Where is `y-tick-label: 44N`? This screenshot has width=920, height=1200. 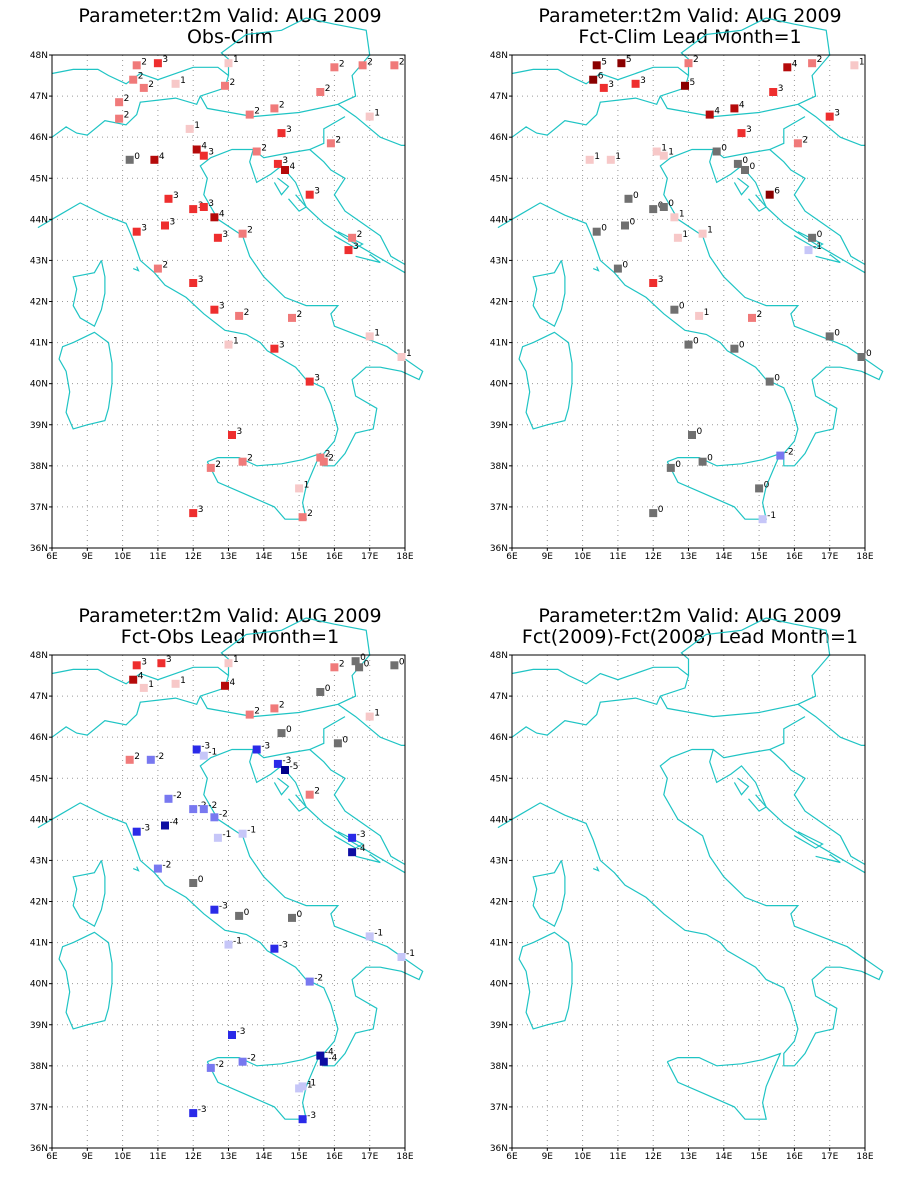
y-tick-label: 44N is located at coordinates (39, 820).